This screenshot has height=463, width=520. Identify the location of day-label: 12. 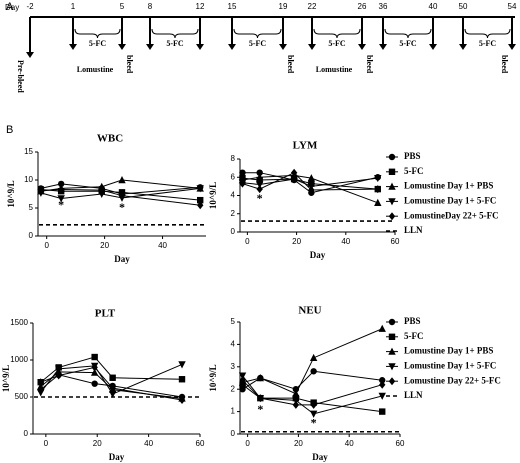
(200, 6).